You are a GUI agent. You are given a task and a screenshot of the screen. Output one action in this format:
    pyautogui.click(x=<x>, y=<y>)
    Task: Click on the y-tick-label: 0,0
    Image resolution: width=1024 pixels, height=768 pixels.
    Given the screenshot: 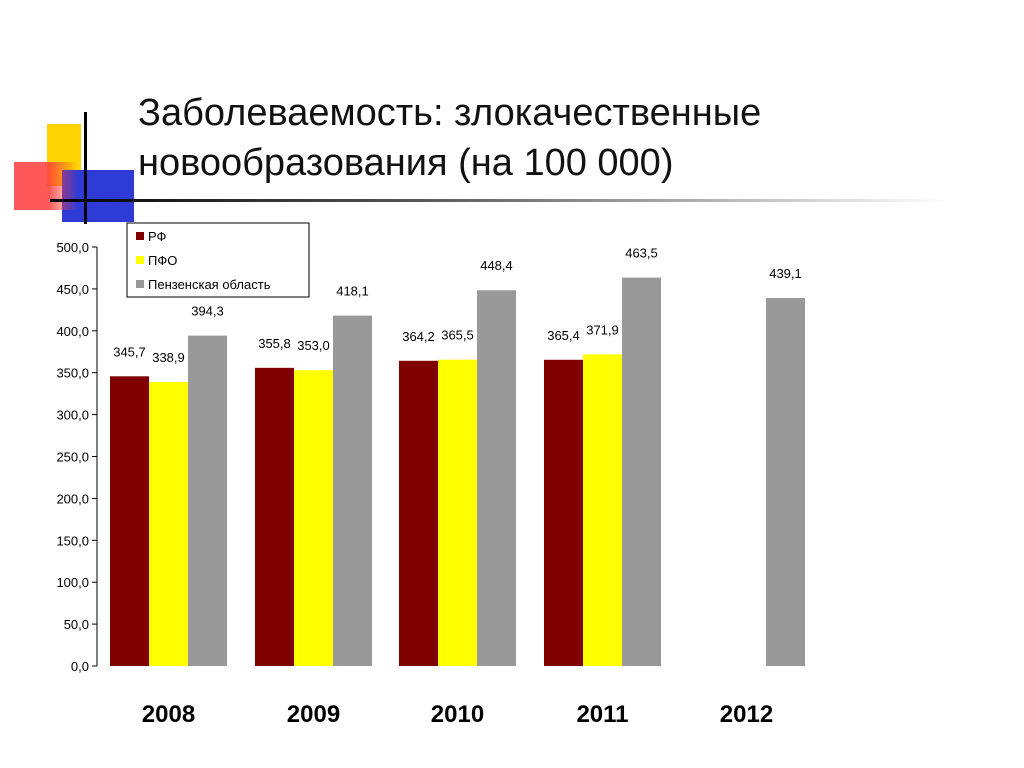 What is the action you would take?
    pyautogui.click(x=80, y=666)
    